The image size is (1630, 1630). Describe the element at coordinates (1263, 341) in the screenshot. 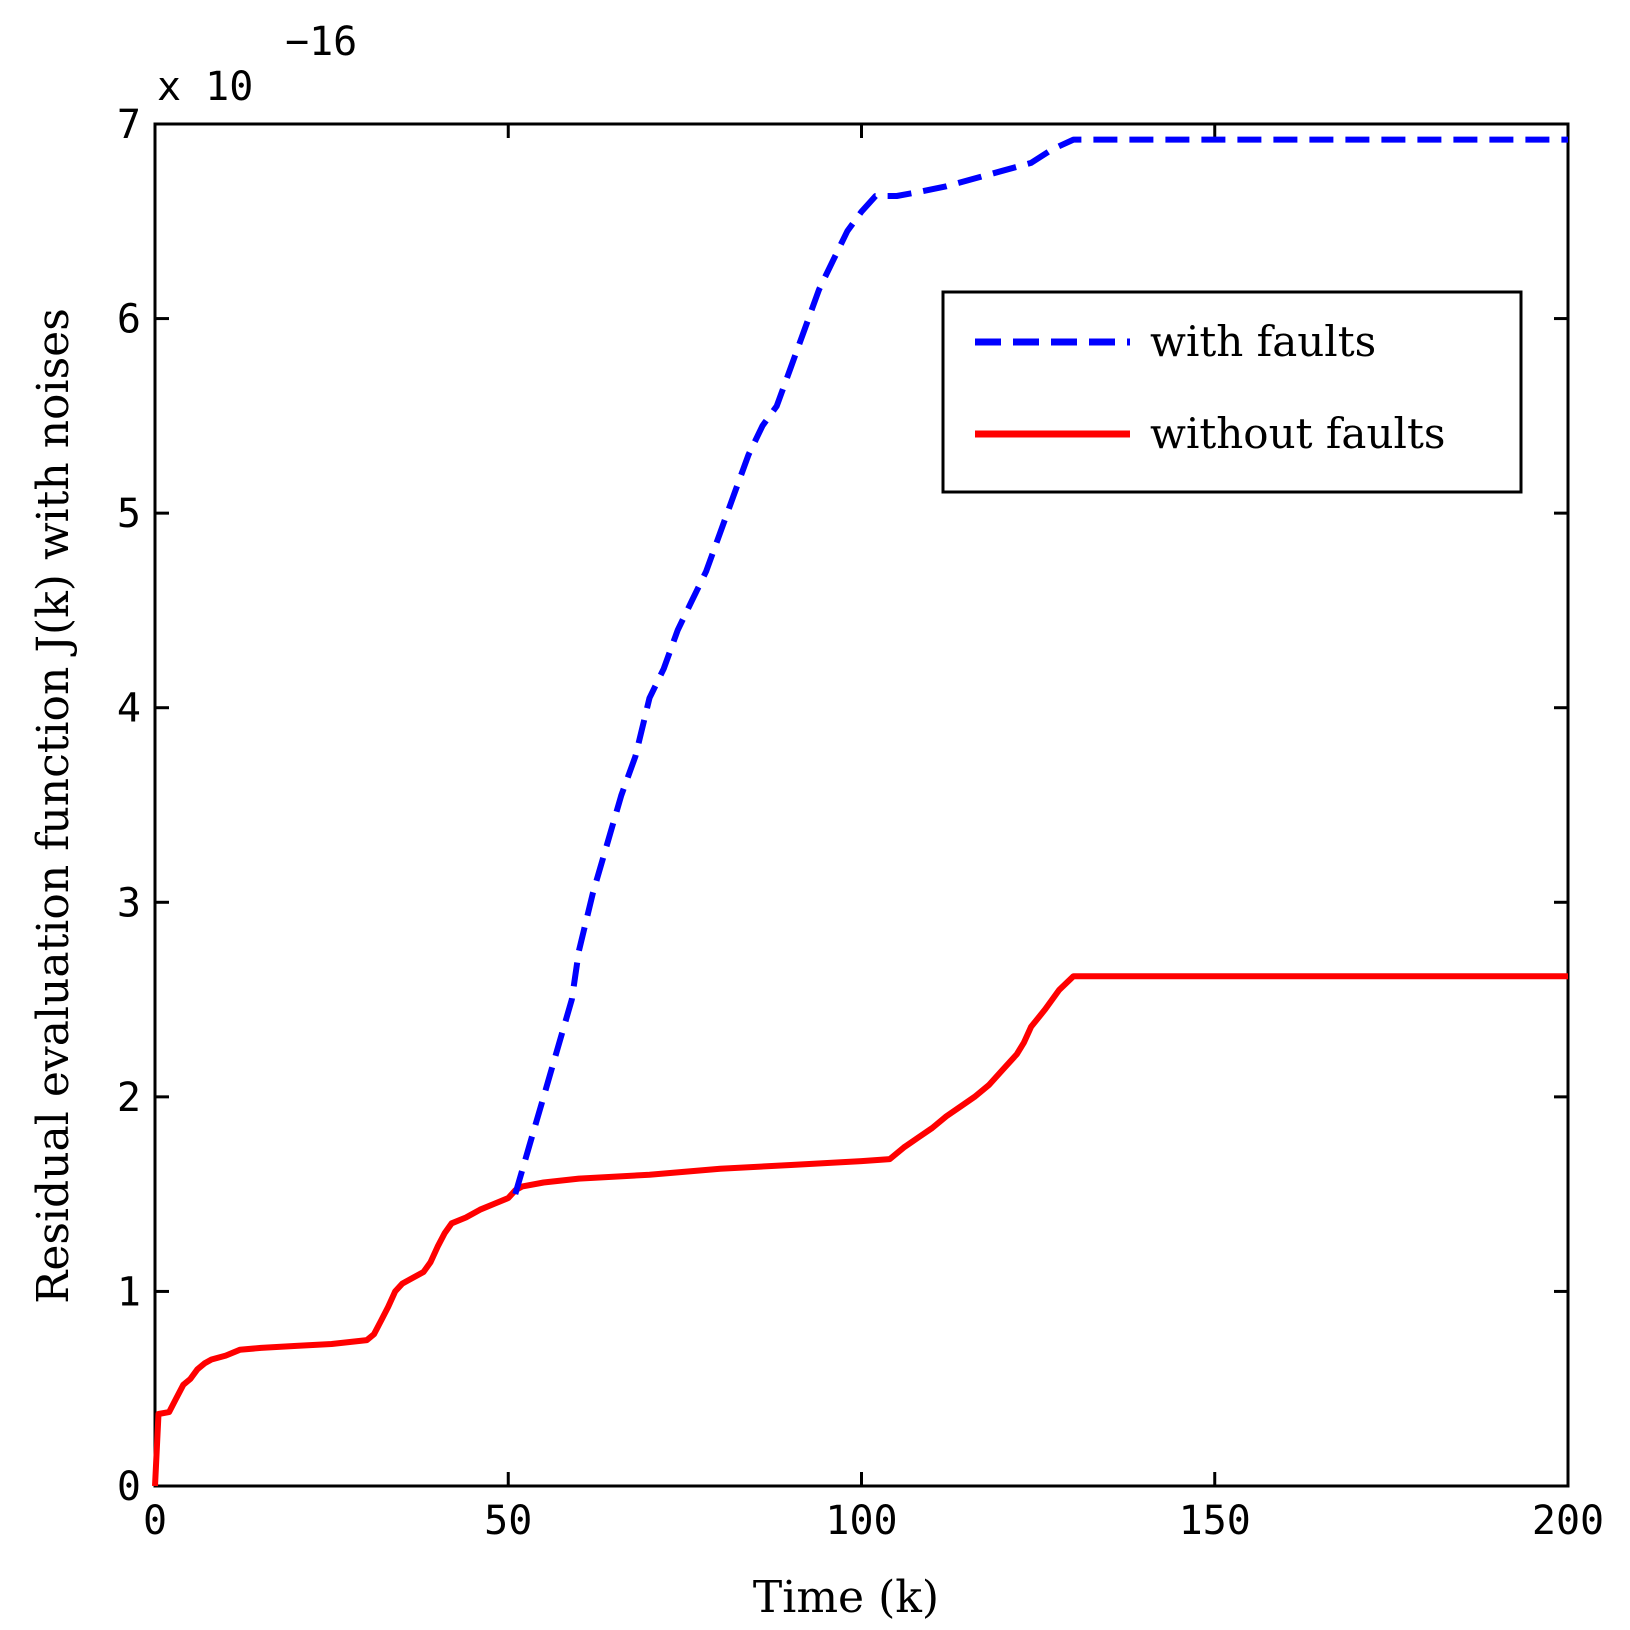

I see `legend-label-with-faults: with faults` at that location.